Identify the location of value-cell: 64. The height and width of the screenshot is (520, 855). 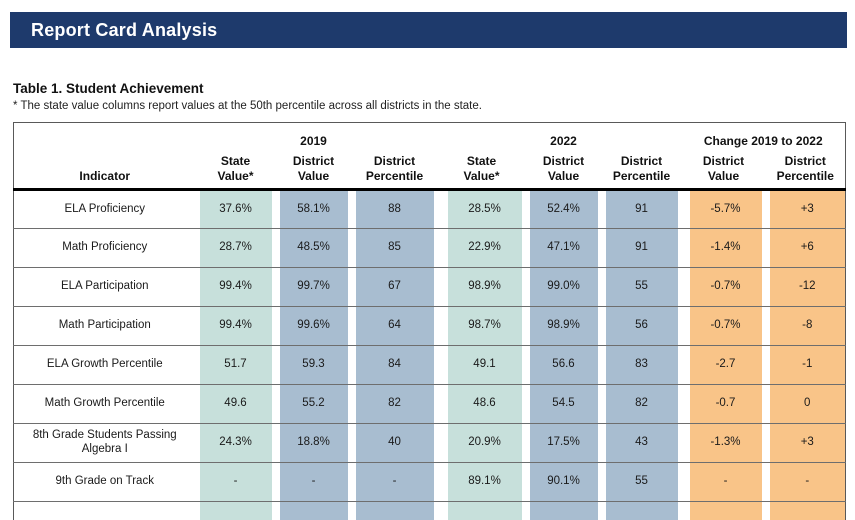
(394, 326).